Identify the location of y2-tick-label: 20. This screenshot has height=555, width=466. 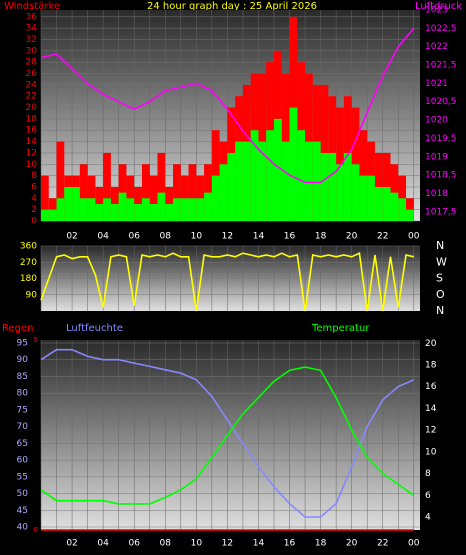
(431, 344).